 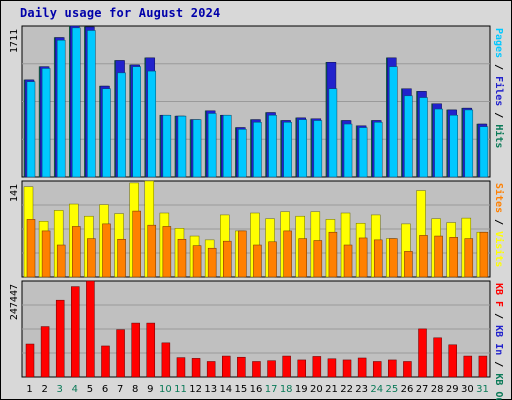 What do you see at coordinates (392, 389) in the screenshot?
I see `x-tick-label: 25` at bounding box center [392, 389].